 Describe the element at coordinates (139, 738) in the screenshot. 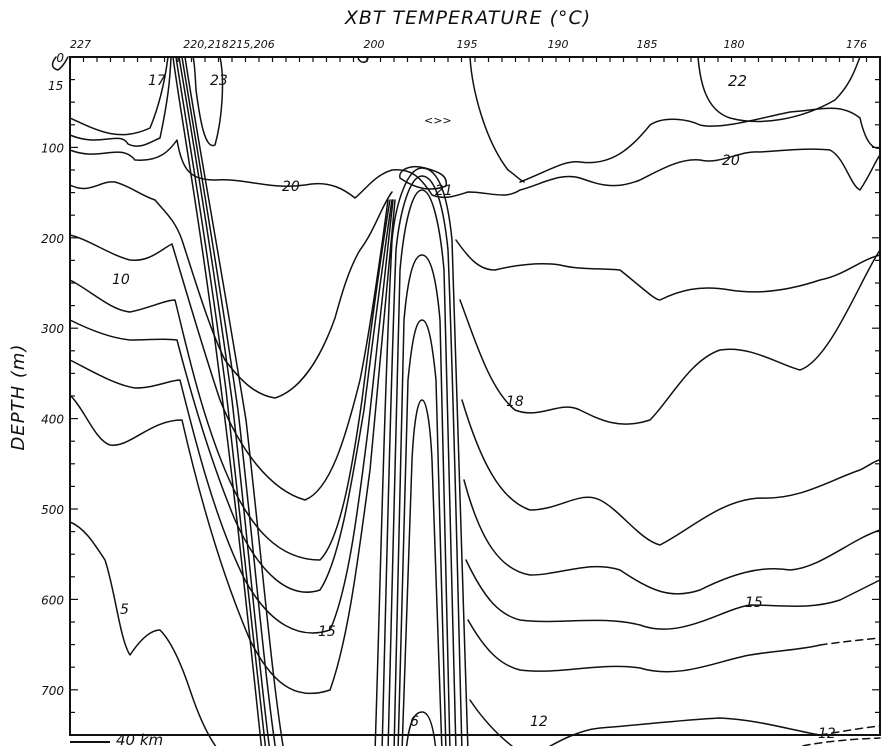

I see `scale-bar-label: 40 km` at that location.